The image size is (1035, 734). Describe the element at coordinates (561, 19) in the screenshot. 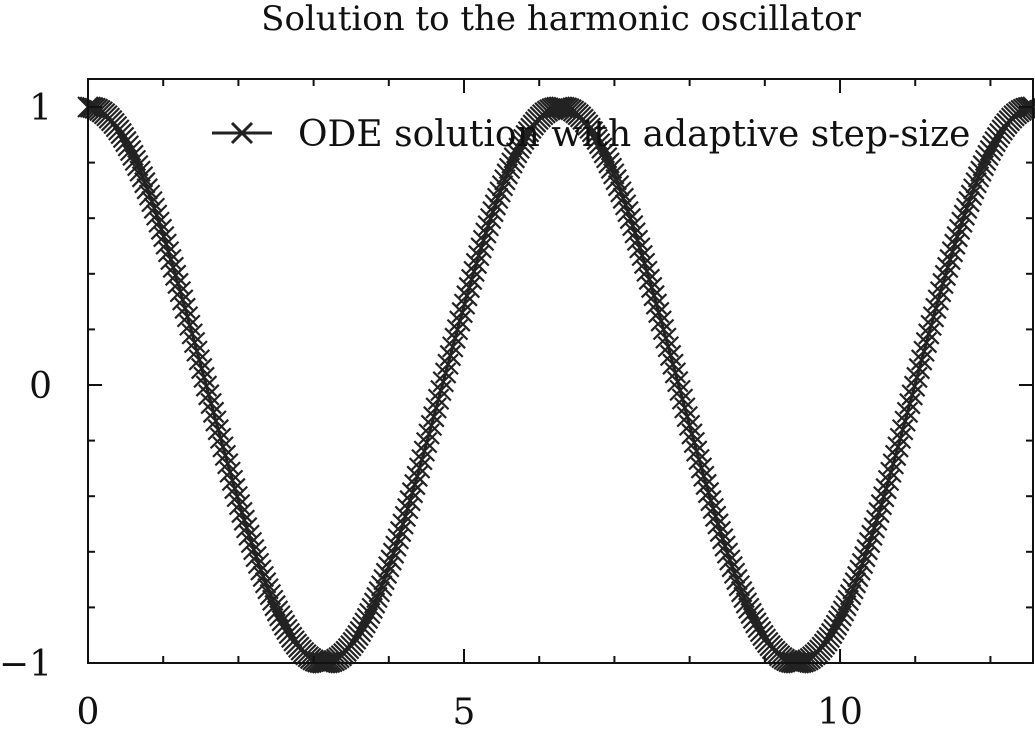

I see `chart-title: Solution to the harmonic oscillator` at that location.